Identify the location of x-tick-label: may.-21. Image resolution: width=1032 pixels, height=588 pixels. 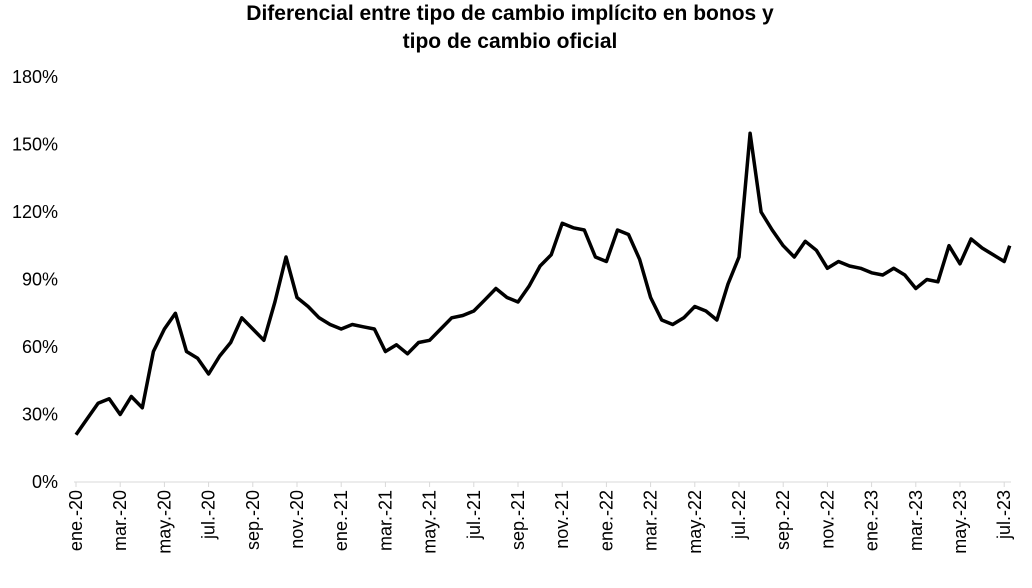
(430, 522).